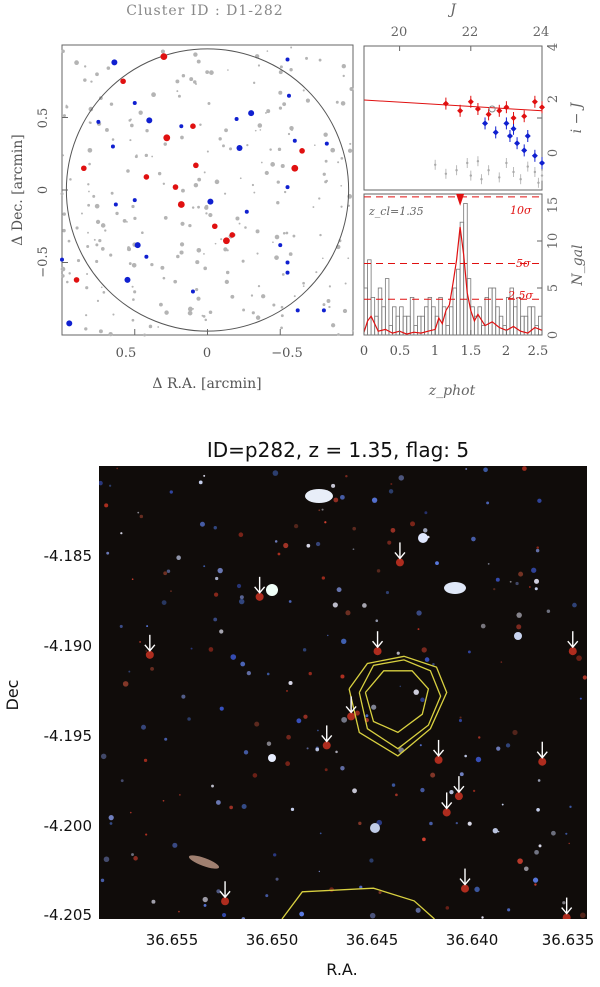 Image resolution: width=600 pixels, height=987 pixels. What do you see at coordinates (204, 862) in the screenshot?
I see `elongated-galaxy` at bounding box center [204, 862].